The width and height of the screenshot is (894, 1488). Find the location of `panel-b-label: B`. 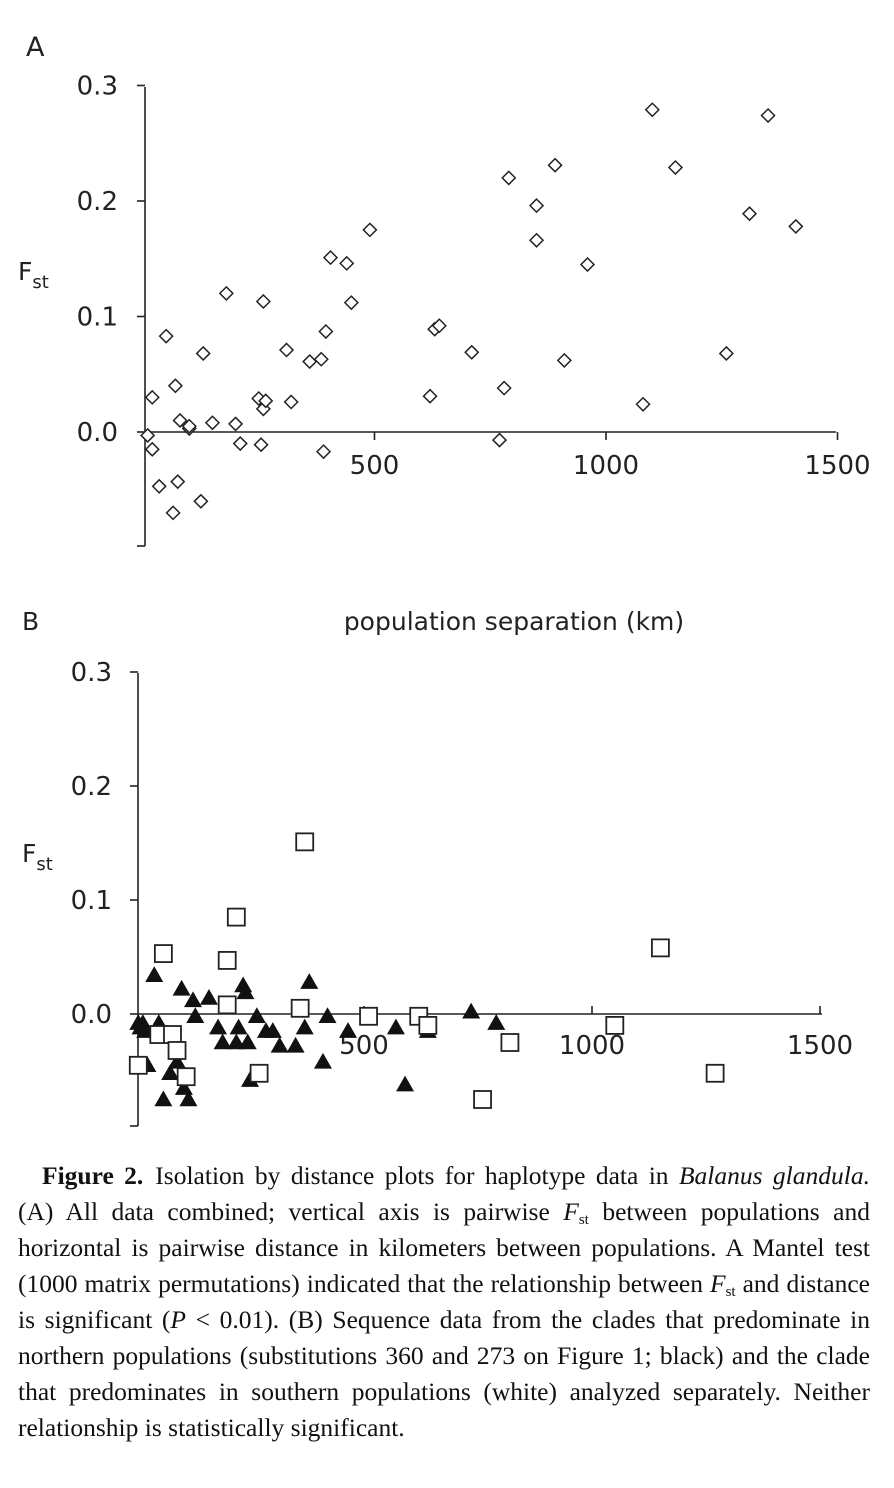

panel-b-label: B is located at coordinates (30, 621).